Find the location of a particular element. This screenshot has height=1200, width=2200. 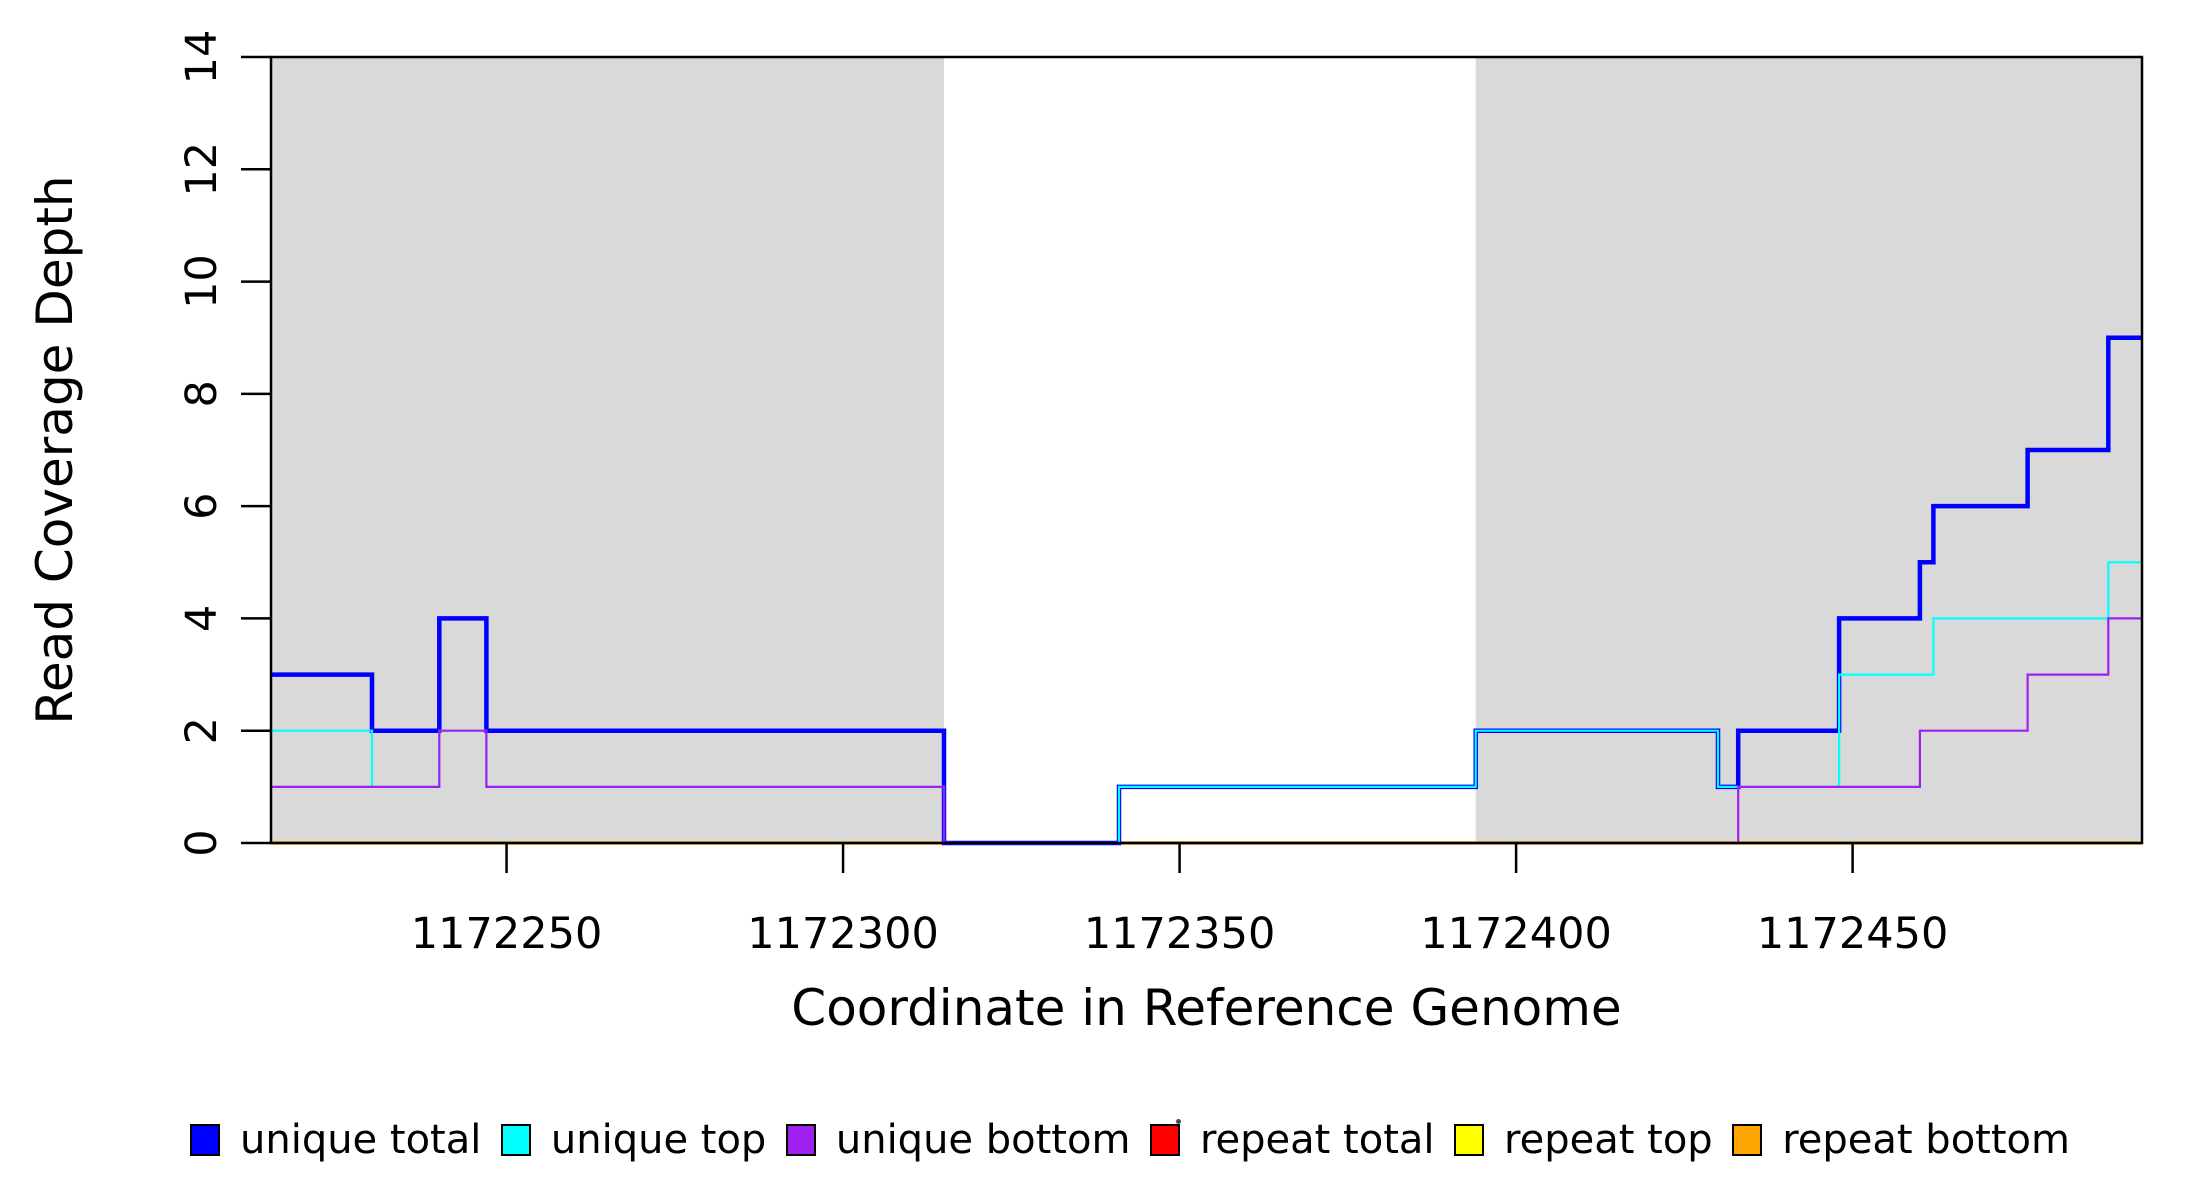

legend-item-repeat-total: repeat total is located at coordinates (1292, 1140).